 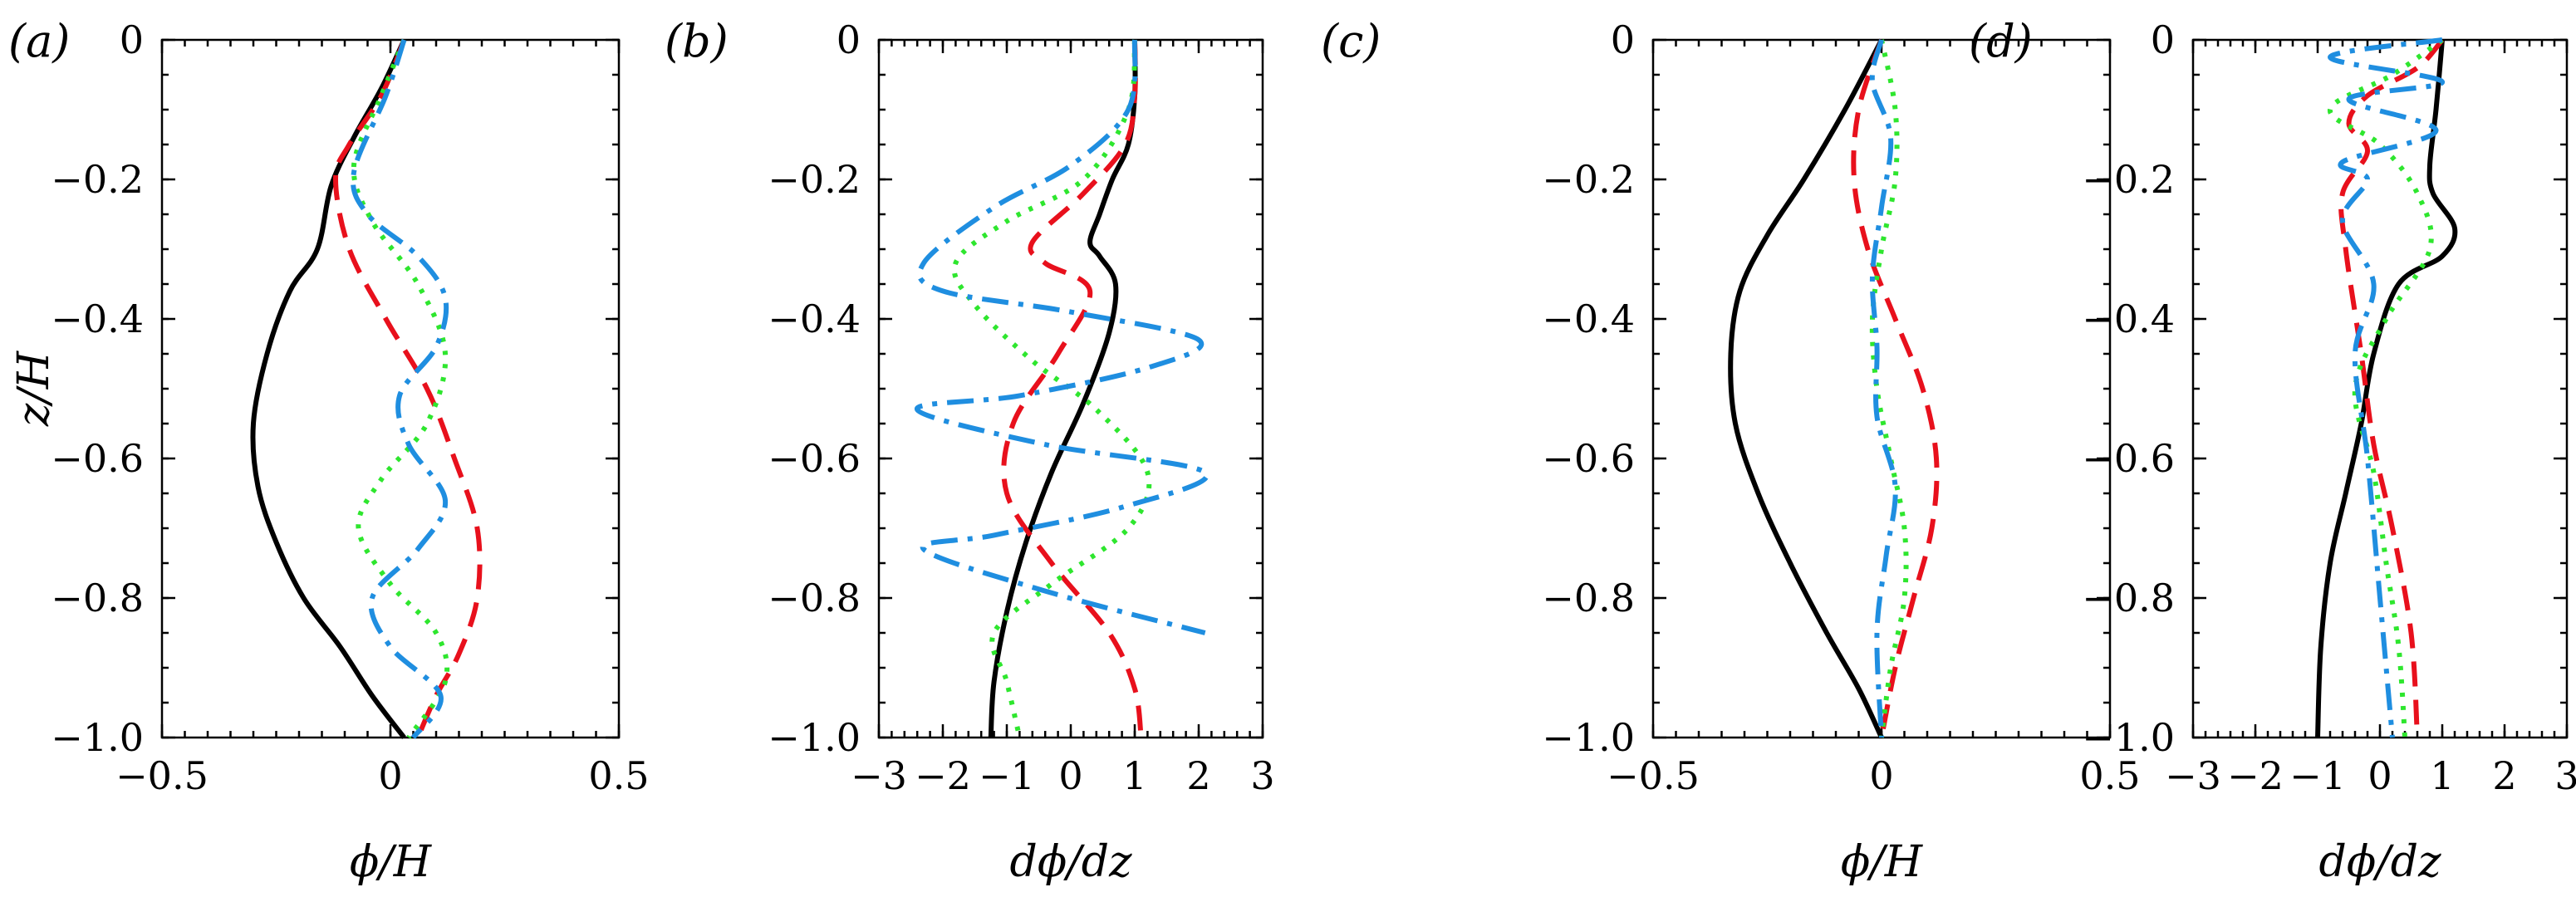 What do you see at coordinates (34, 389) in the screenshot?
I see `y-axis-title: z/H` at bounding box center [34, 389].